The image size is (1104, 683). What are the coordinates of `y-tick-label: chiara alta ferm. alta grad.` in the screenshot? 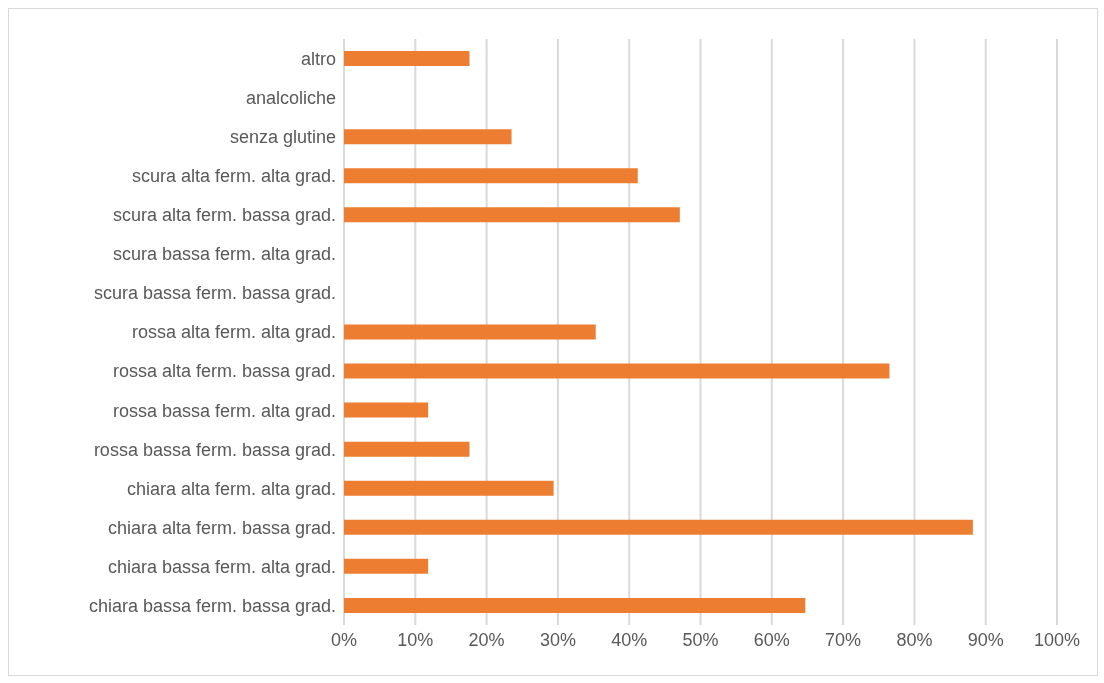 It's located at (231, 488).